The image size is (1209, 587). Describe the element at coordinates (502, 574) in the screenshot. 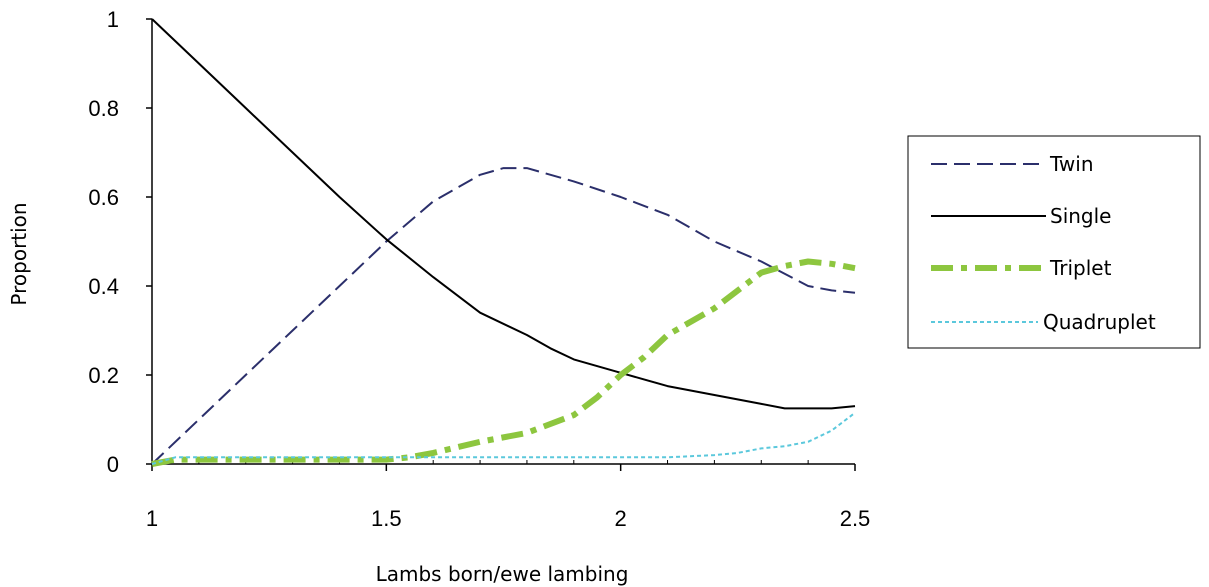

I see `x-axis-title: Lambs born/ewe lambing` at that location.